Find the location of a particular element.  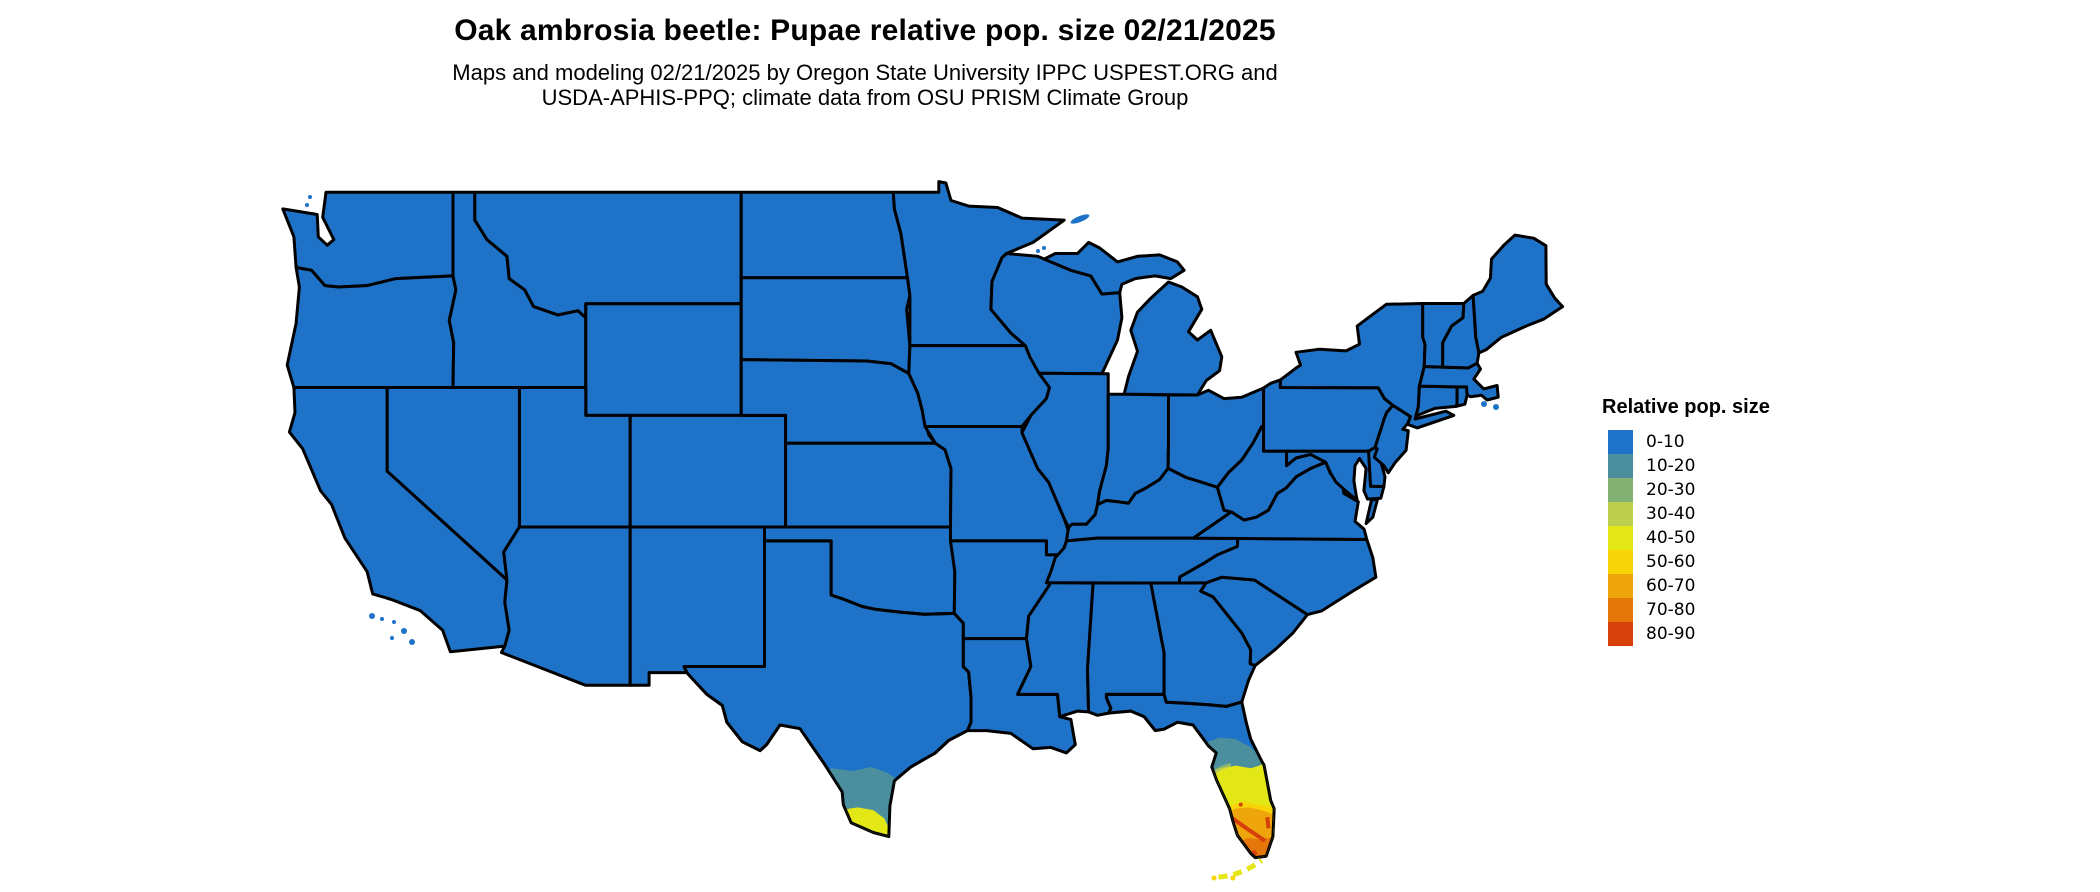

state-arizona is located at coordinates (565, 606).